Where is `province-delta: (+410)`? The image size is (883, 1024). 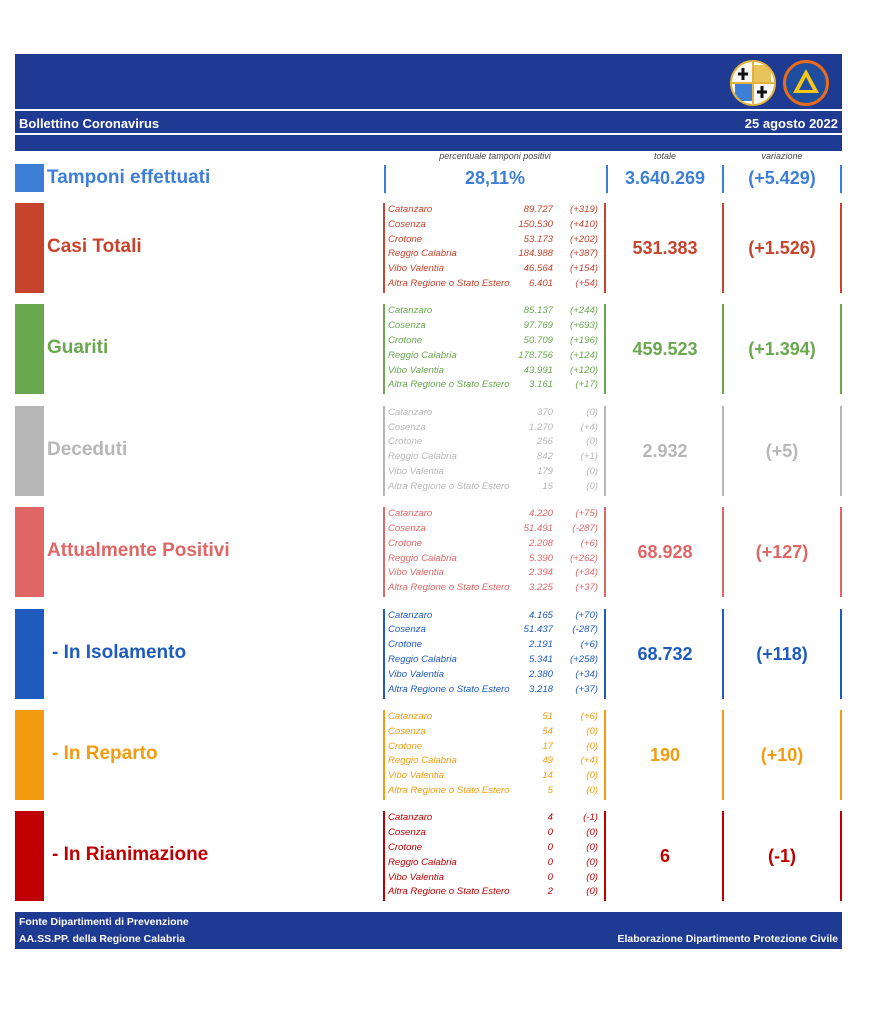
province-delta: (+410) is located at coordinates (584, 224).